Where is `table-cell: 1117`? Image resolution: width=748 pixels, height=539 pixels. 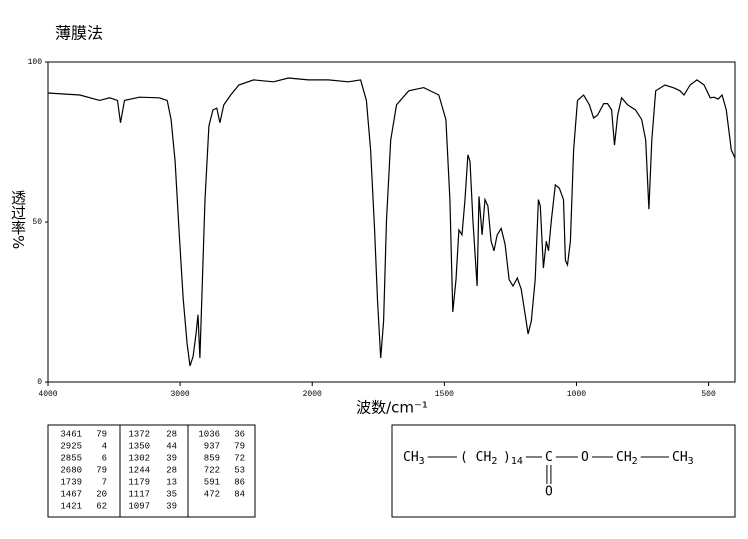
table-cell: 1117 is located at coordinates (139, 494).